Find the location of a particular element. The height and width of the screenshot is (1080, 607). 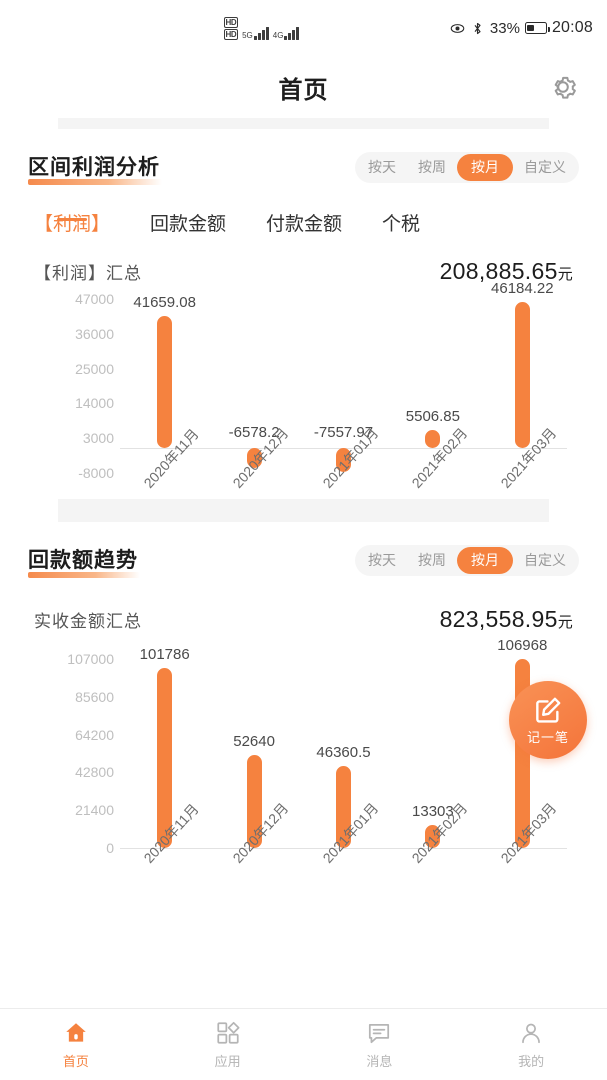

signal-5g: 5G is located at coordinates (255, 33).